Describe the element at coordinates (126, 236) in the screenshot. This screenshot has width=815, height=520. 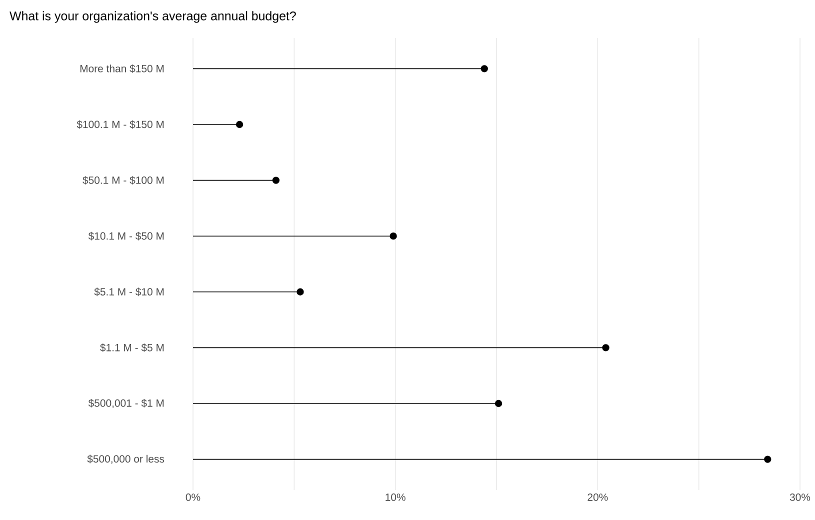
I see `y-tick-label: $10.1 M - $50 M` at that location.